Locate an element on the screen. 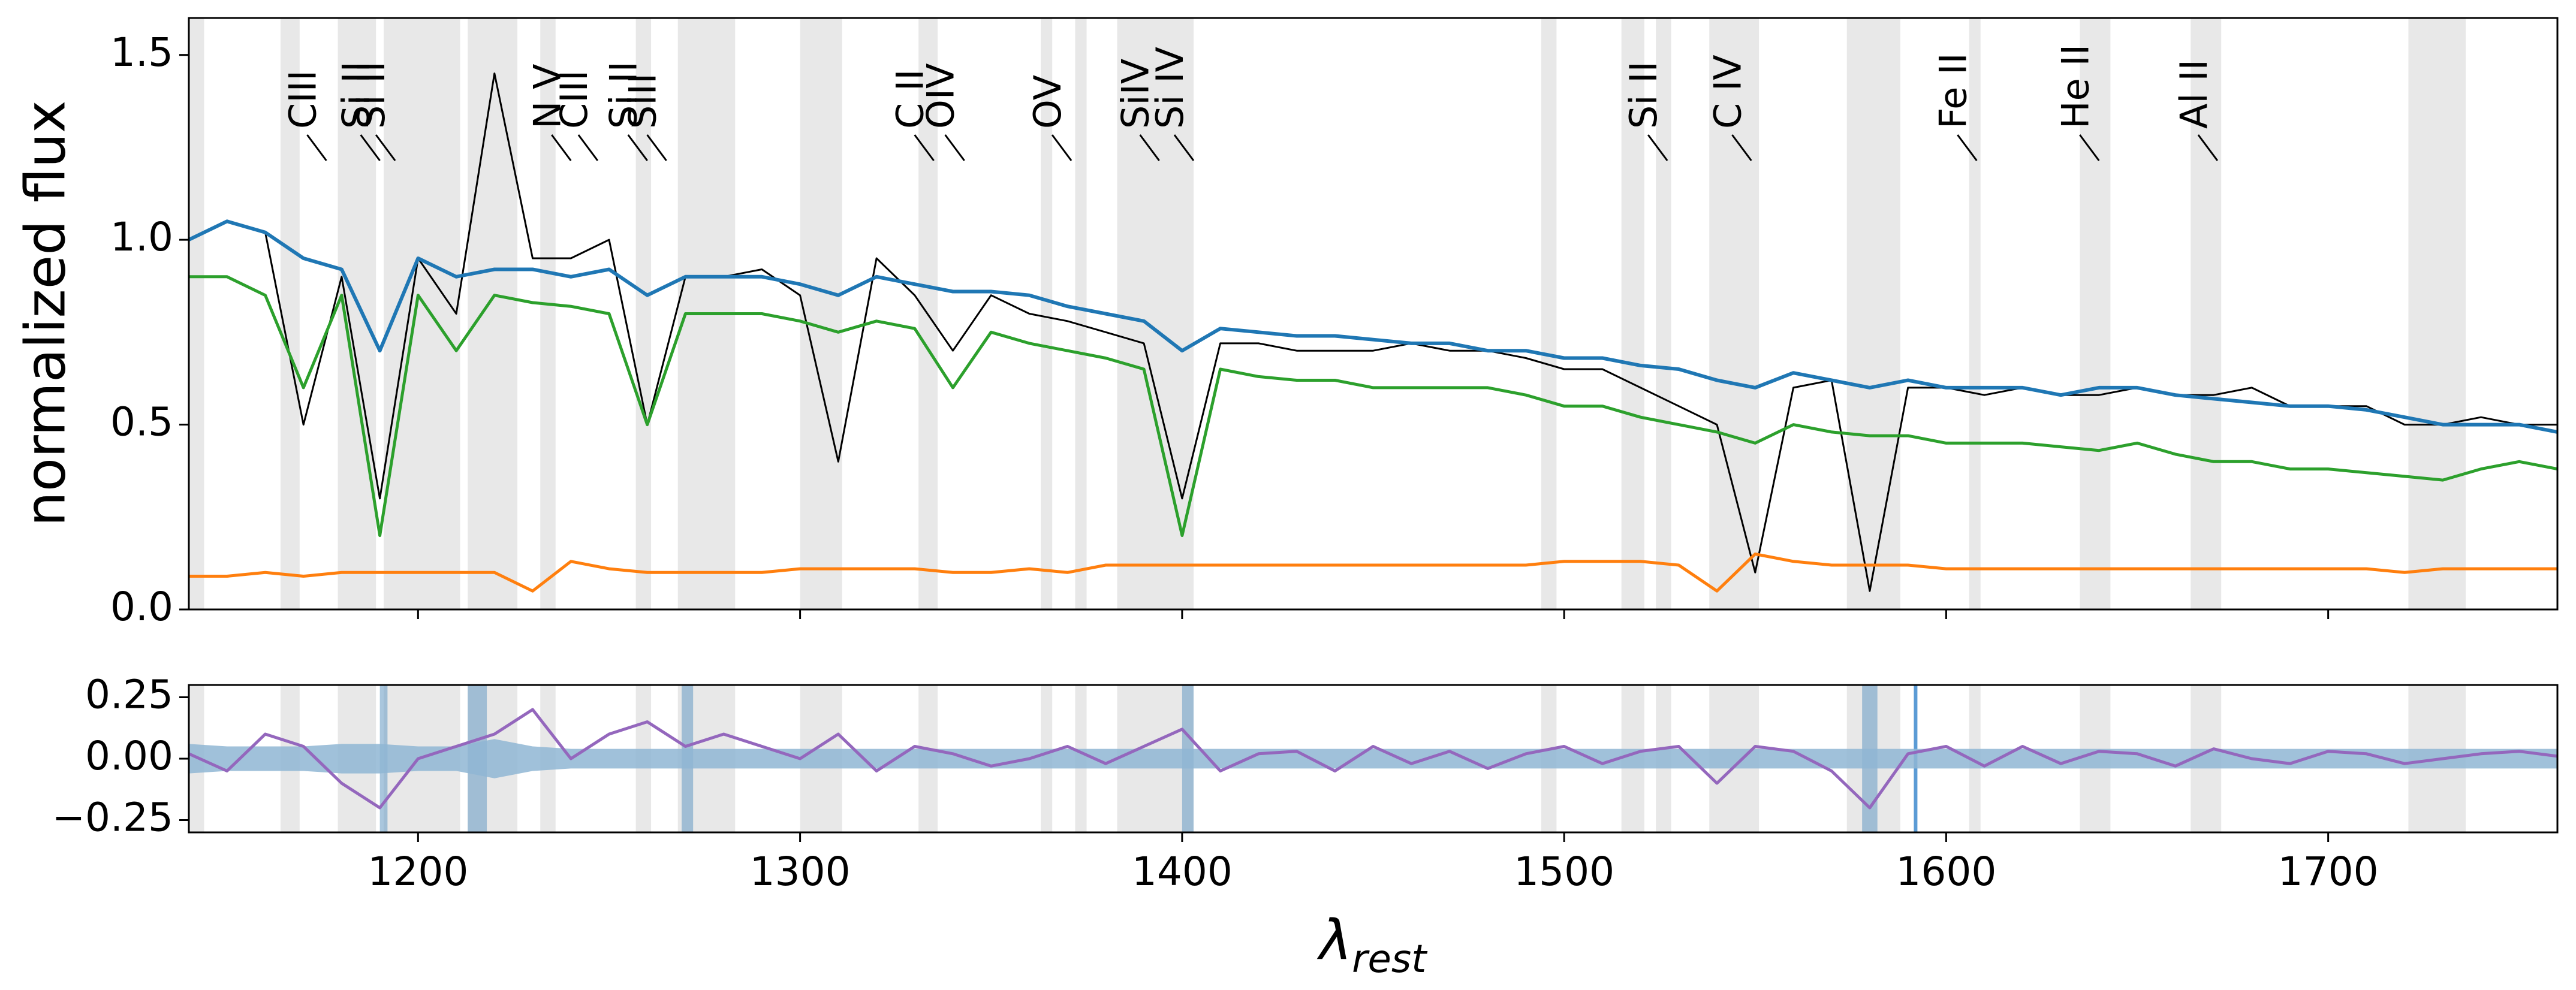 The height and width of the screenshot is (990, 2576). x-tick-label: 1300 is located at coordinates (801, 872).